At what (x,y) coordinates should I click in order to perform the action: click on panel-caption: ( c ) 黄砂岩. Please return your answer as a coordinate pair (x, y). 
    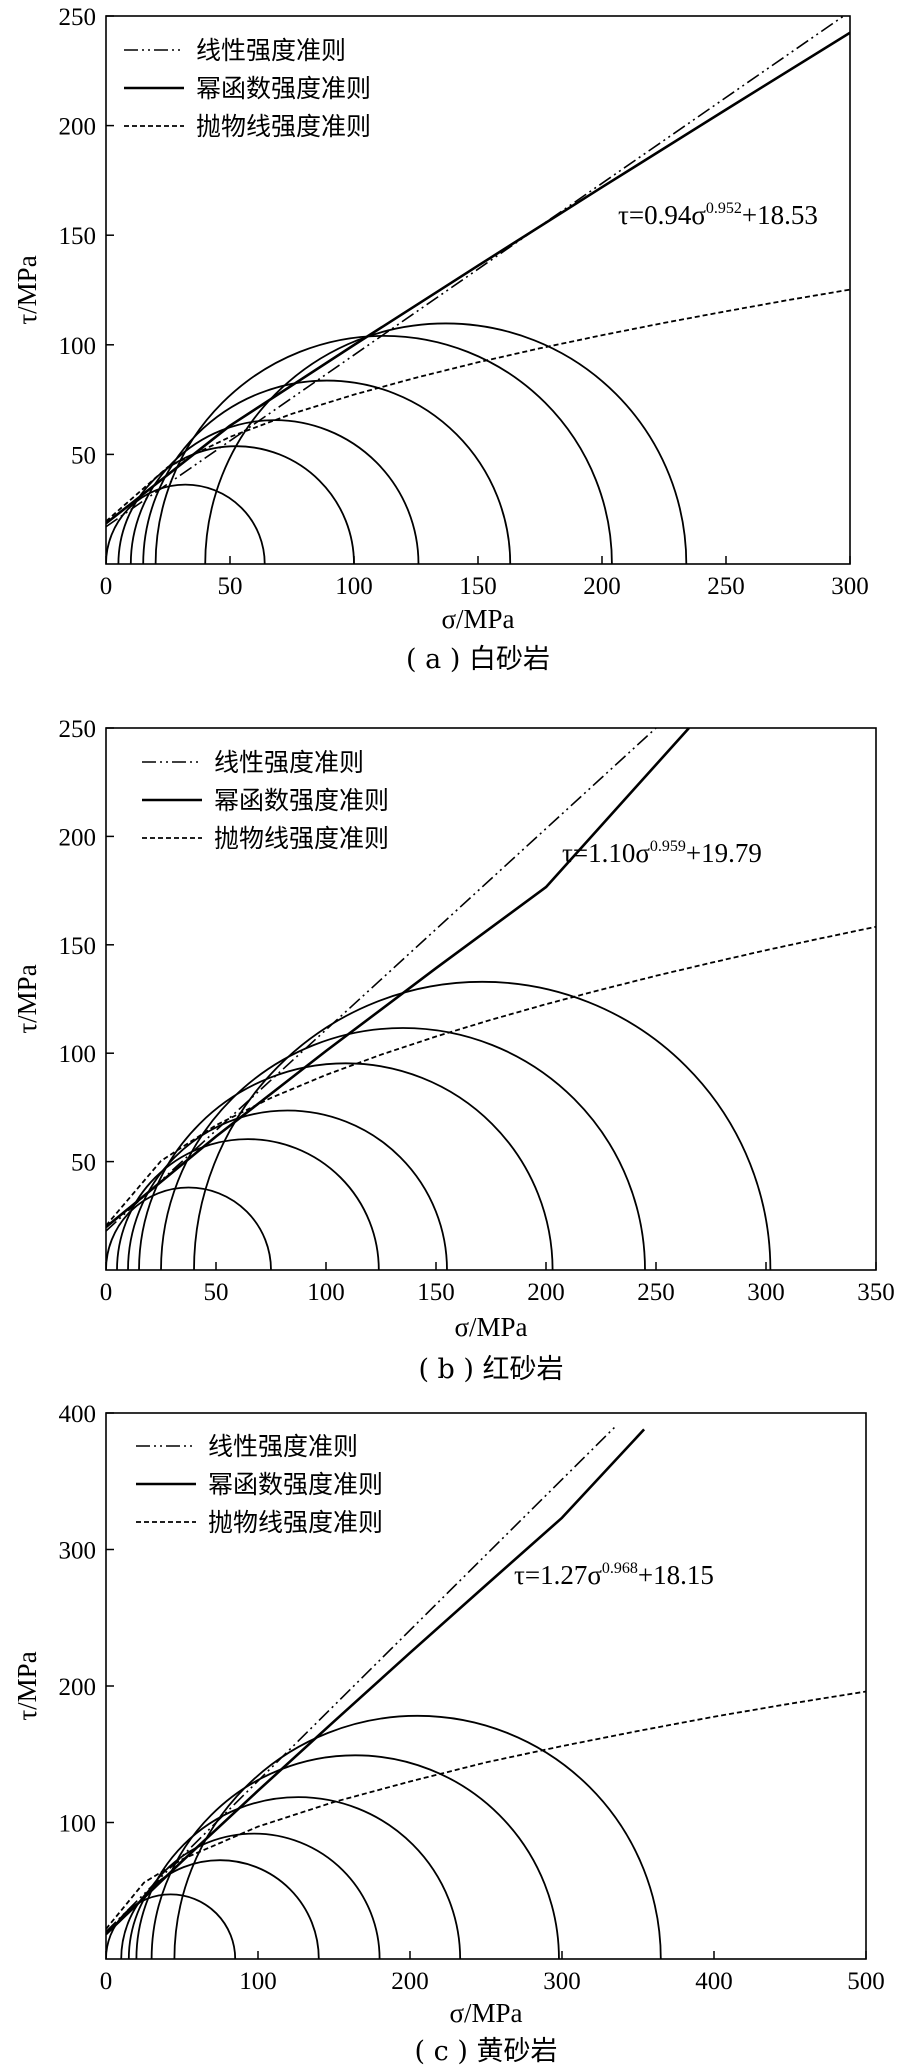
    Looking at the image, I should click on (486, 2051).